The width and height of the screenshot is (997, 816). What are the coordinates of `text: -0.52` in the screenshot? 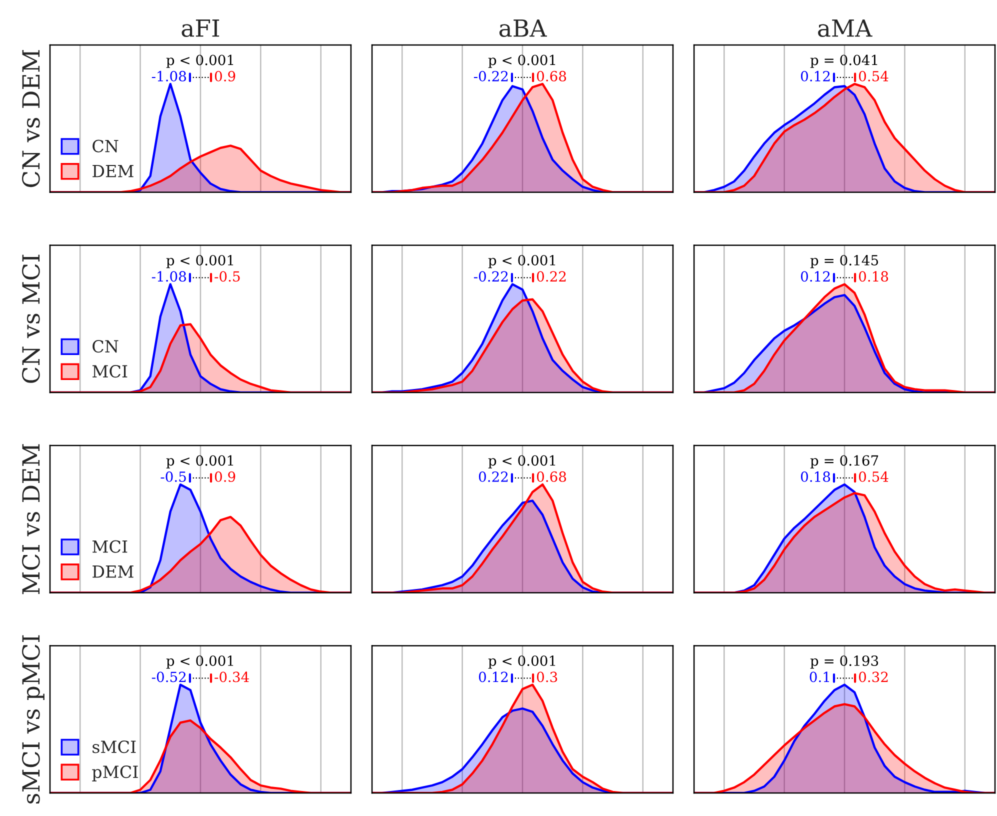 It's located at (169, 677).